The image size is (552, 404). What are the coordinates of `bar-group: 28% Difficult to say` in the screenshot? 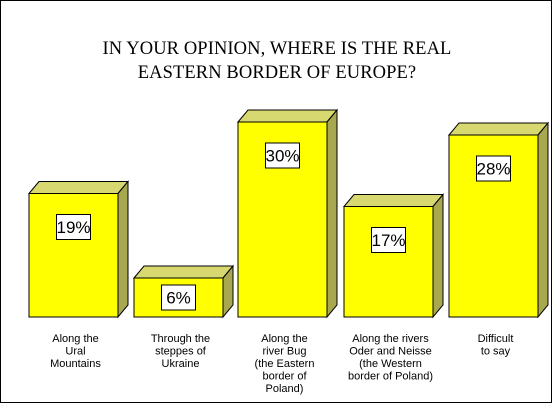 It's located at (498, 239).